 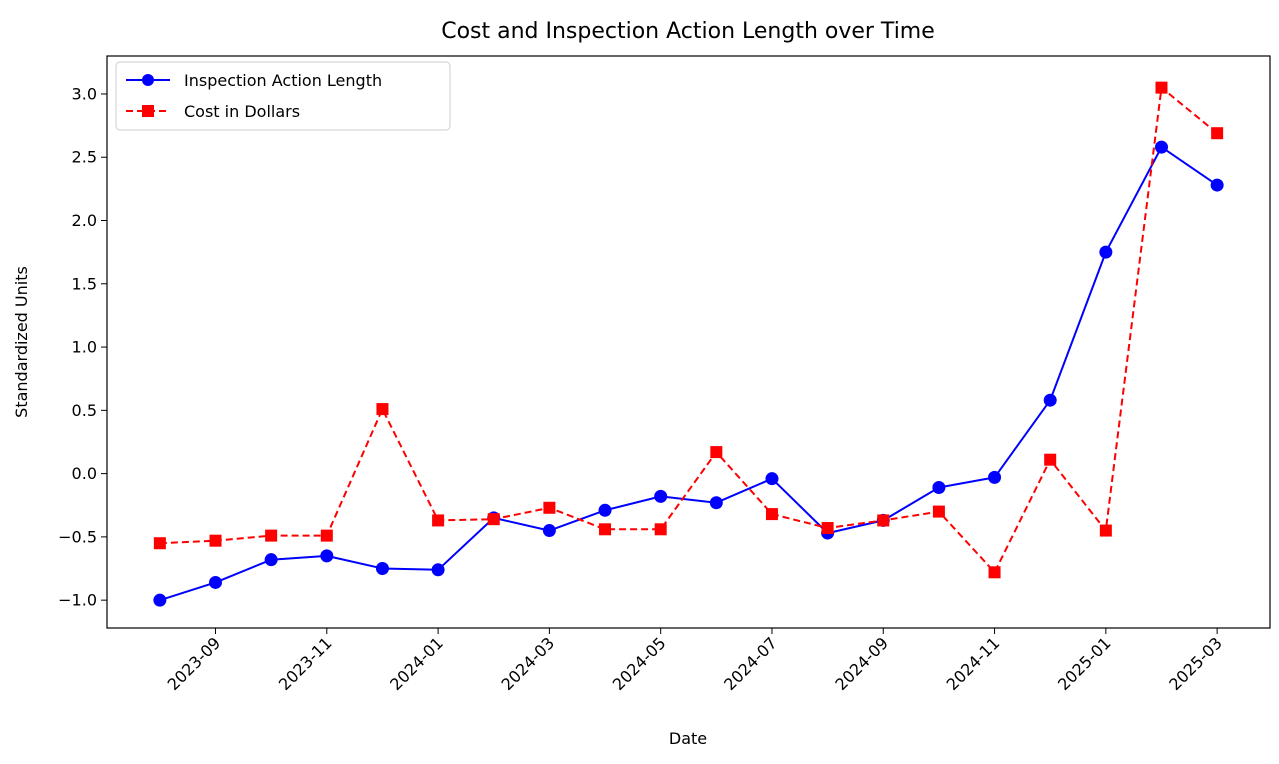 I want to click on legend-entry-inspection: Inspection Action Length, so click(x=254, y=80).